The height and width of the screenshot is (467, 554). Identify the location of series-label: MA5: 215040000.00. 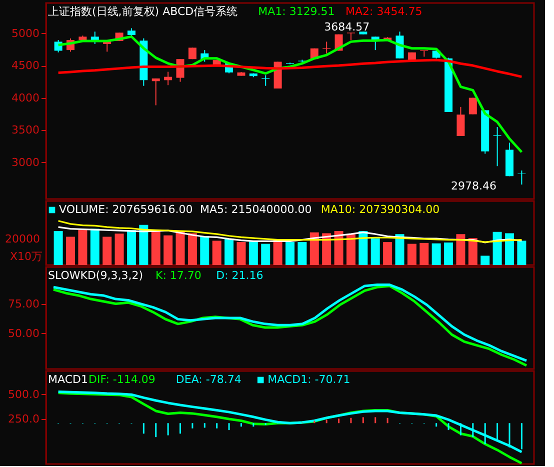
(256, 209).